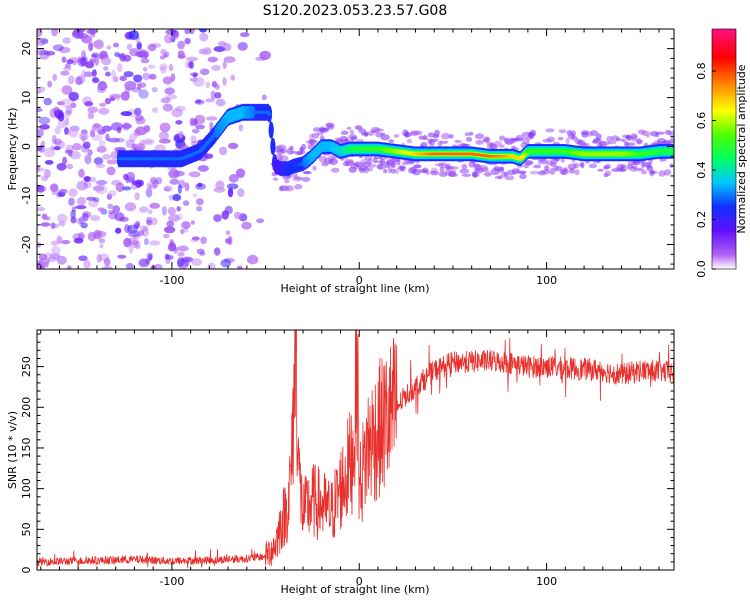  Describe the element at coordinates (12, 149) in the screenshot. I see `spectrogram-ylabel: Frequency (Hz)` at that location.